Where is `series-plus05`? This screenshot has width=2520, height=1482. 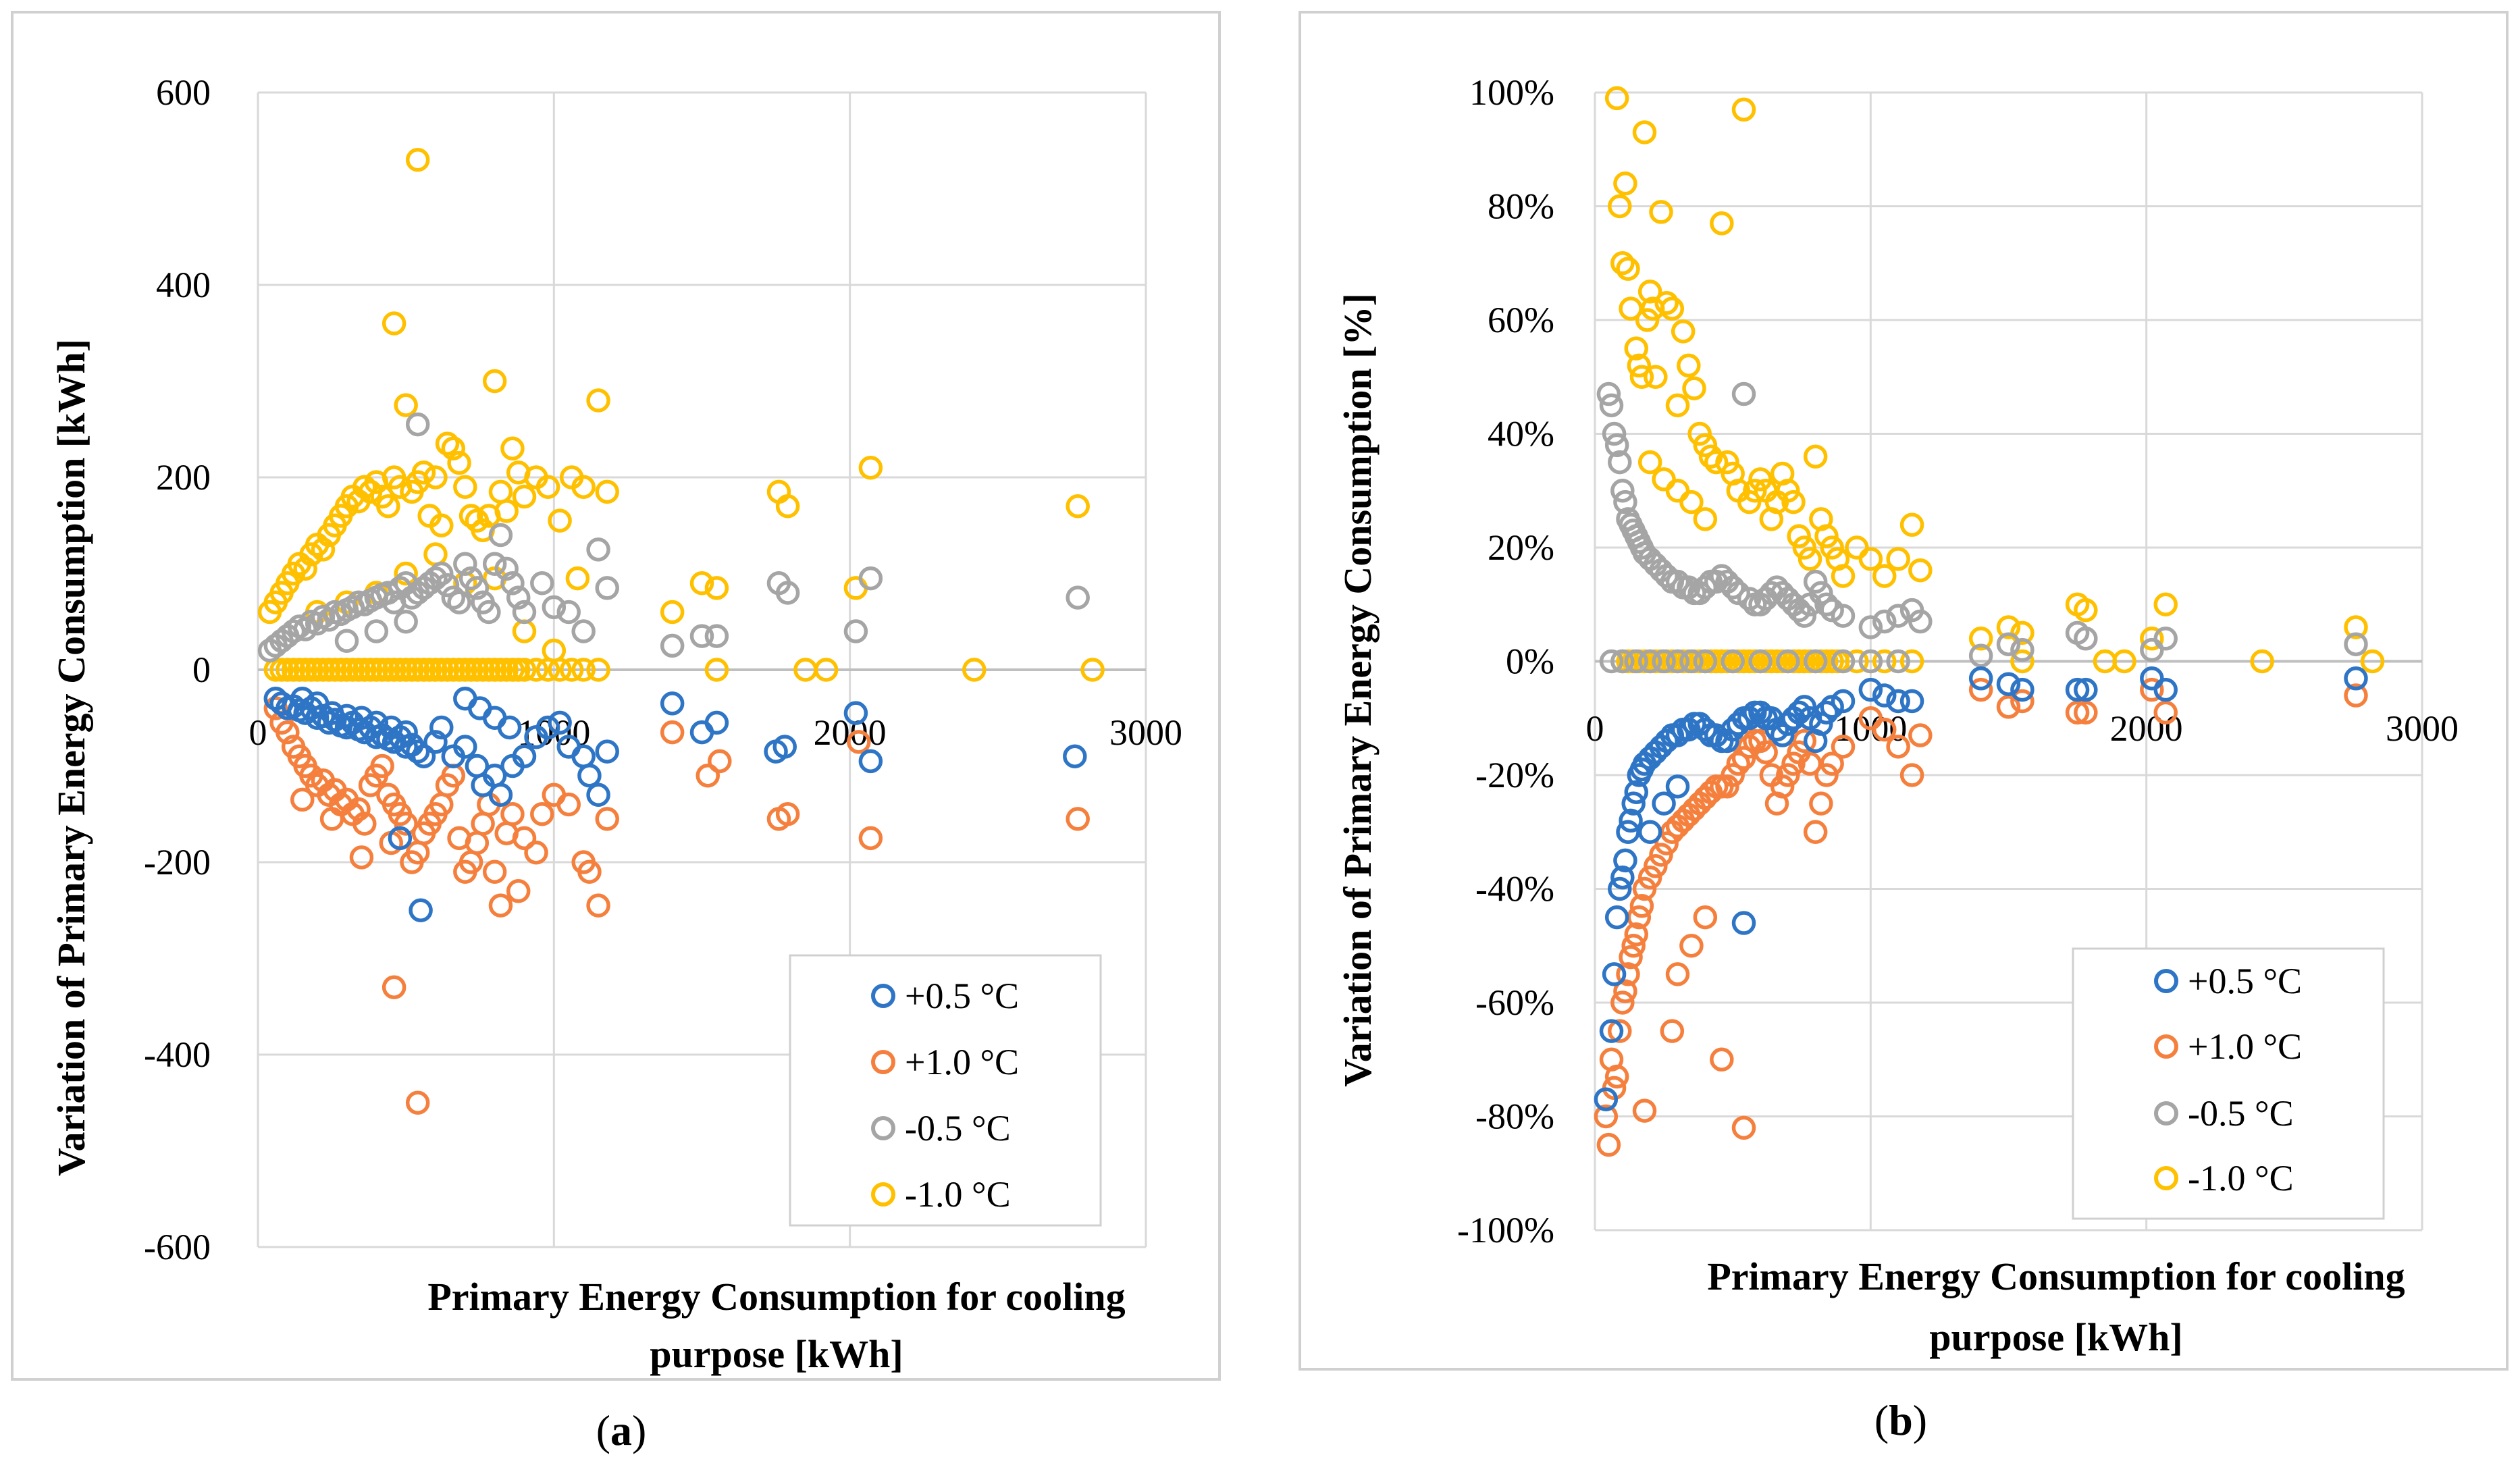 series-plus05 is located at coordinates (675, 804).